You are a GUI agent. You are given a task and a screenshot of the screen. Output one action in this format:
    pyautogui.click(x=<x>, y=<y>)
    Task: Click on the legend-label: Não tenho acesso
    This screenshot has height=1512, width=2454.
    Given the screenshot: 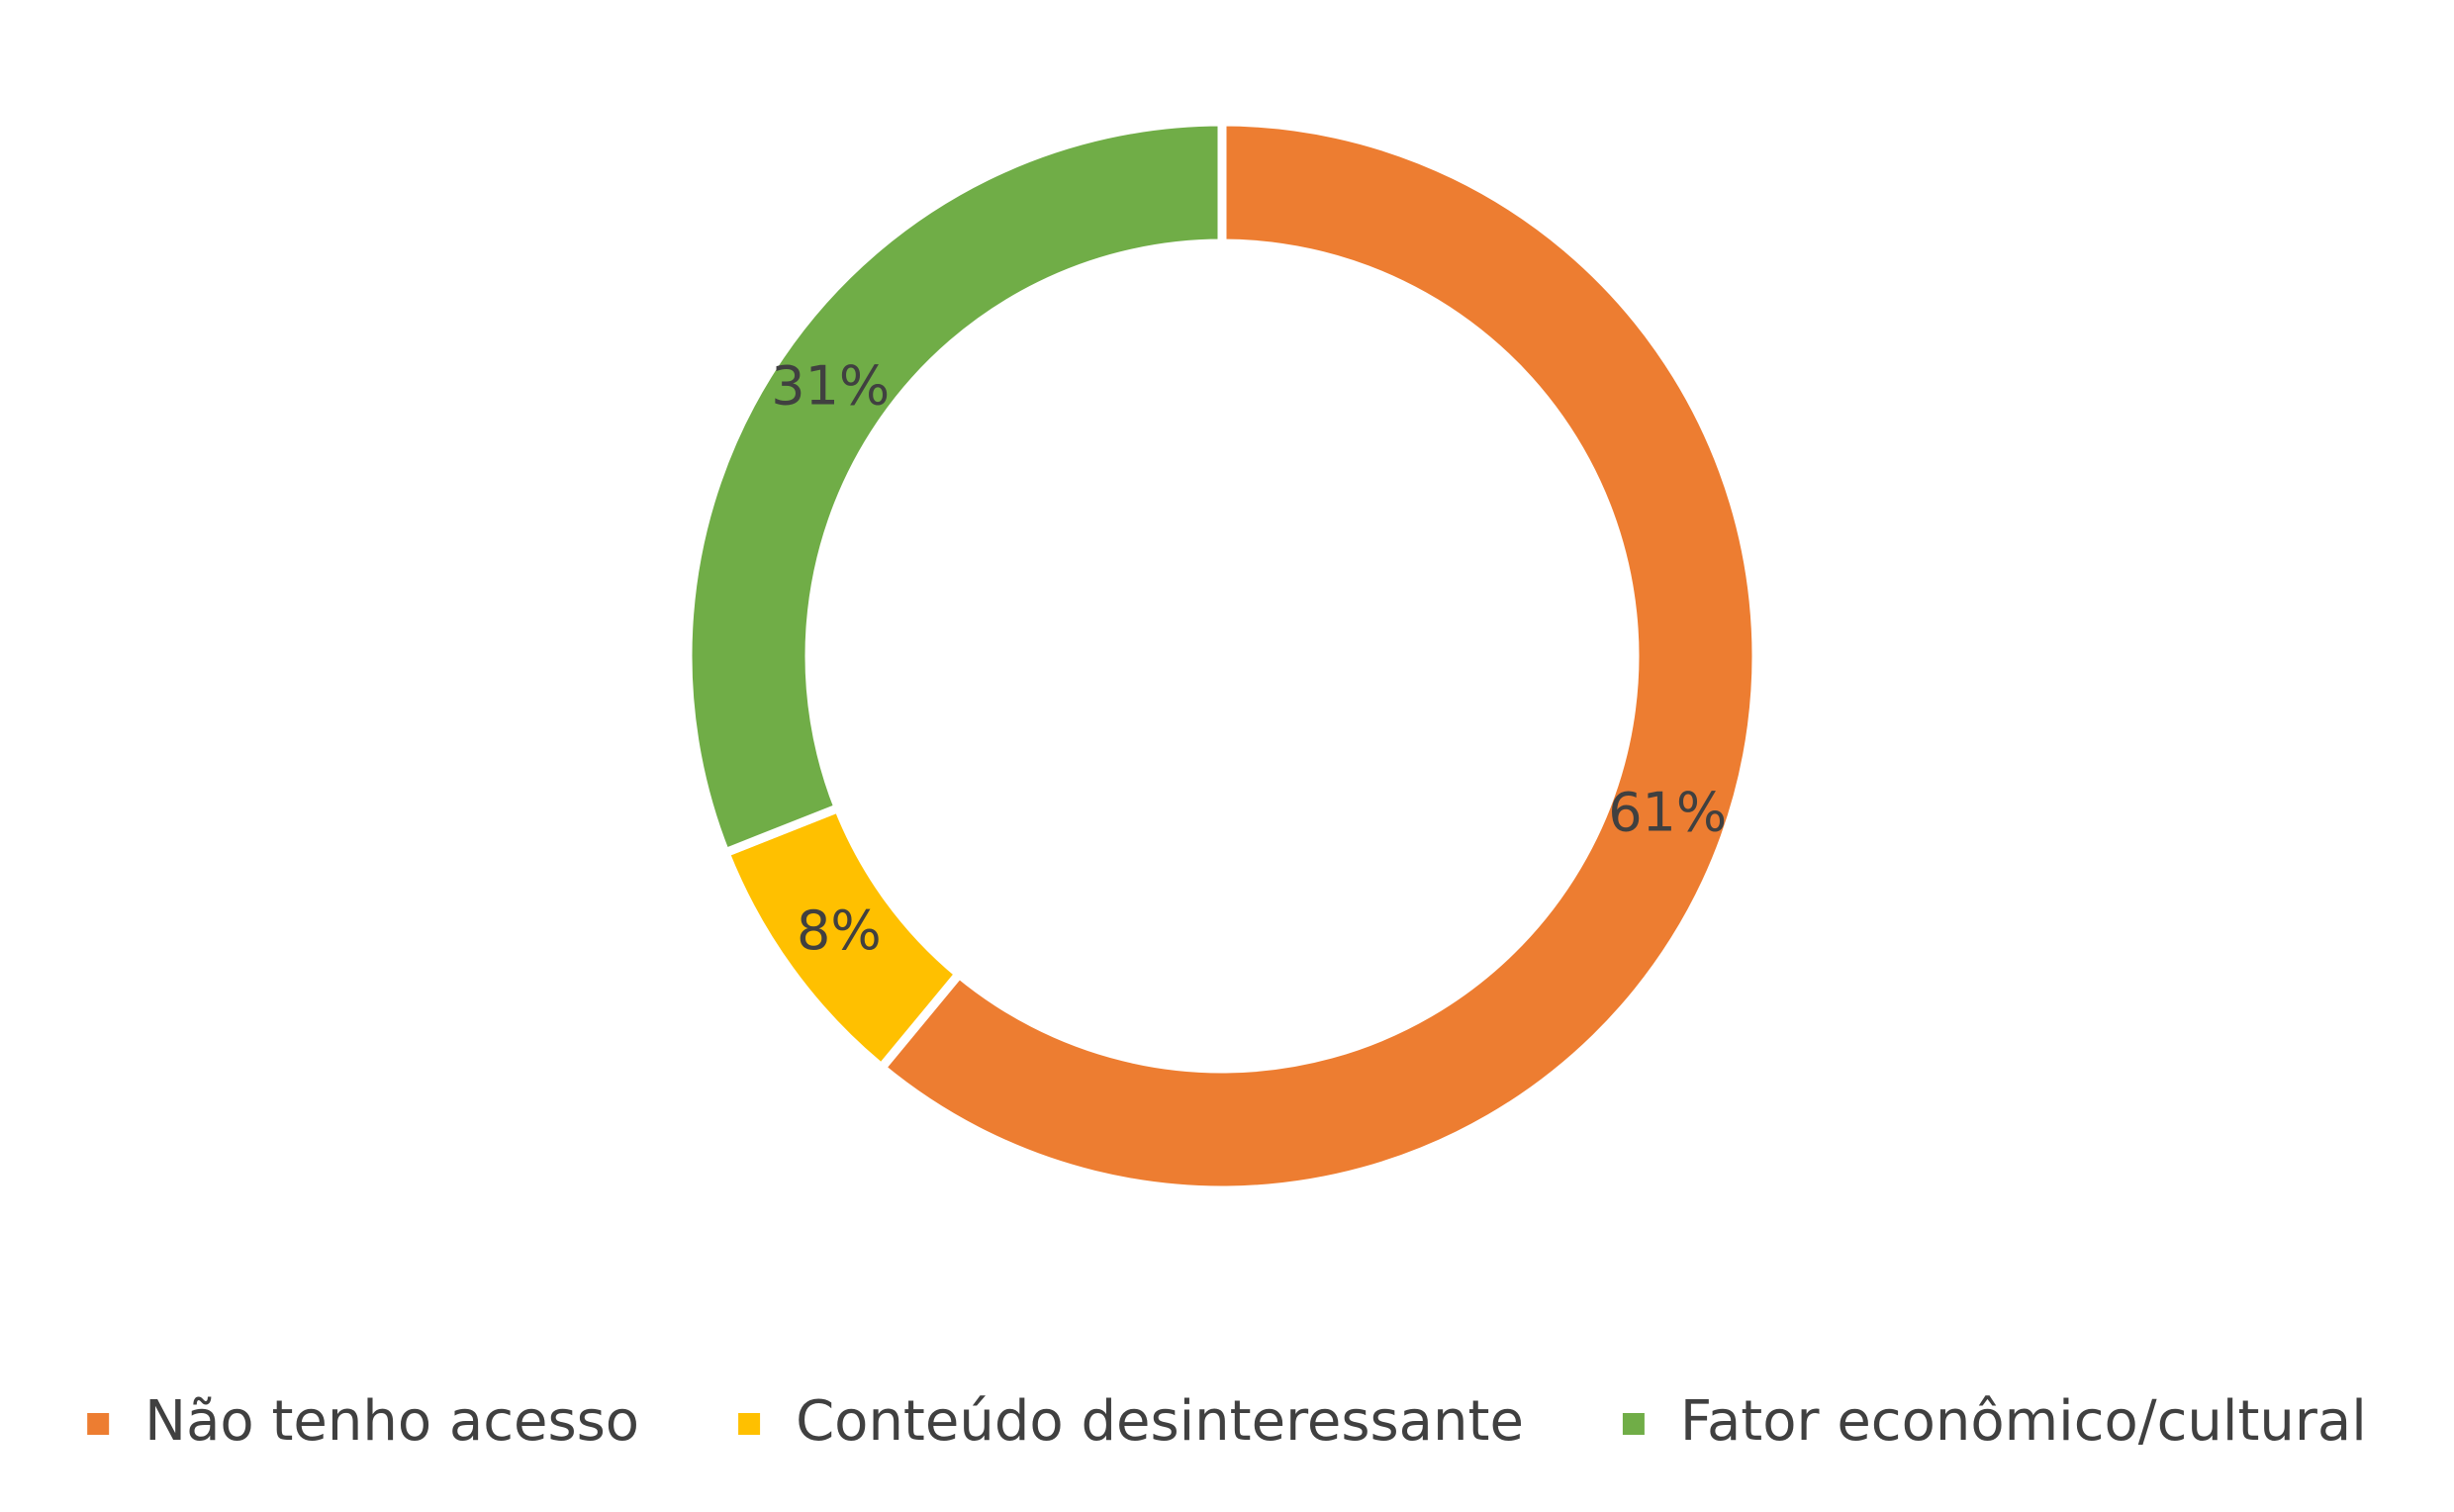 What is the action you would take?
    pyautogui.click(x=391, y=1421)
    